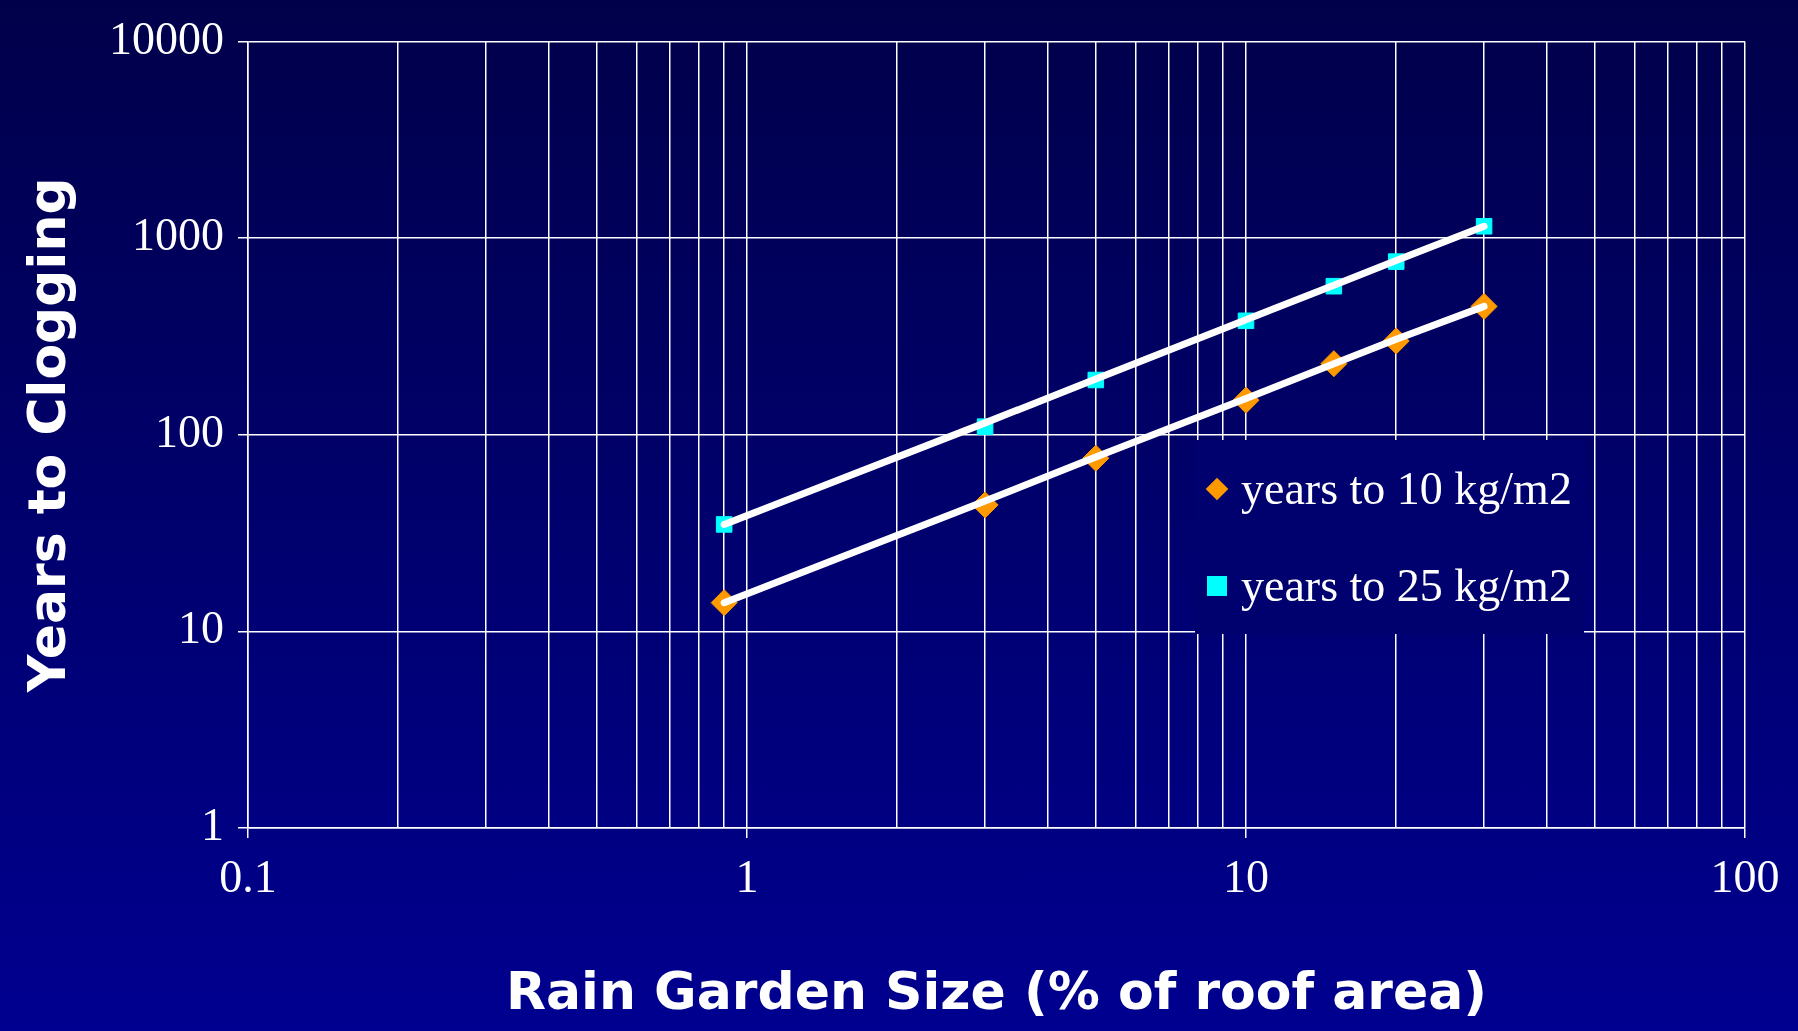 This screenshot has height=1031, width=1798. Describe the element at coordinates (1745, 876) in the screenshot. I see `x-tick-label: 100` at that location.